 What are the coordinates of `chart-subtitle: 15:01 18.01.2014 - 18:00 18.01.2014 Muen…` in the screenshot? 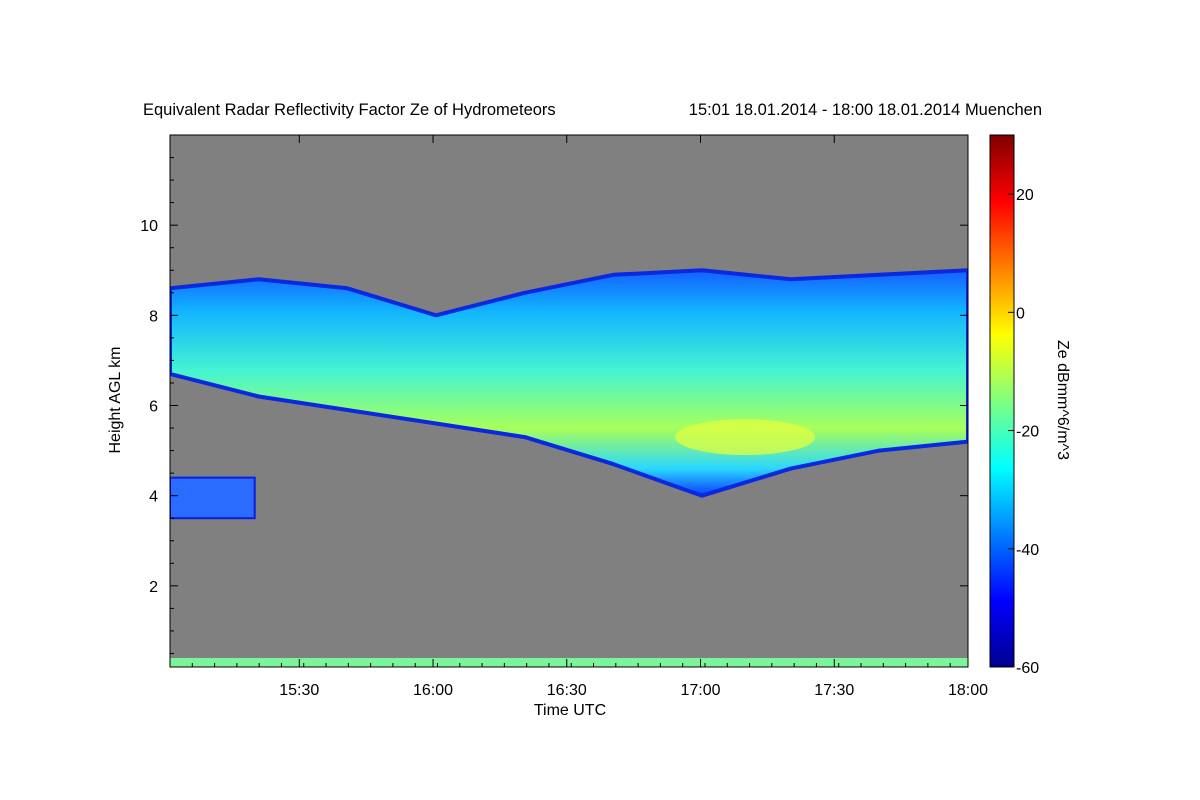 It's located at (865, 110).